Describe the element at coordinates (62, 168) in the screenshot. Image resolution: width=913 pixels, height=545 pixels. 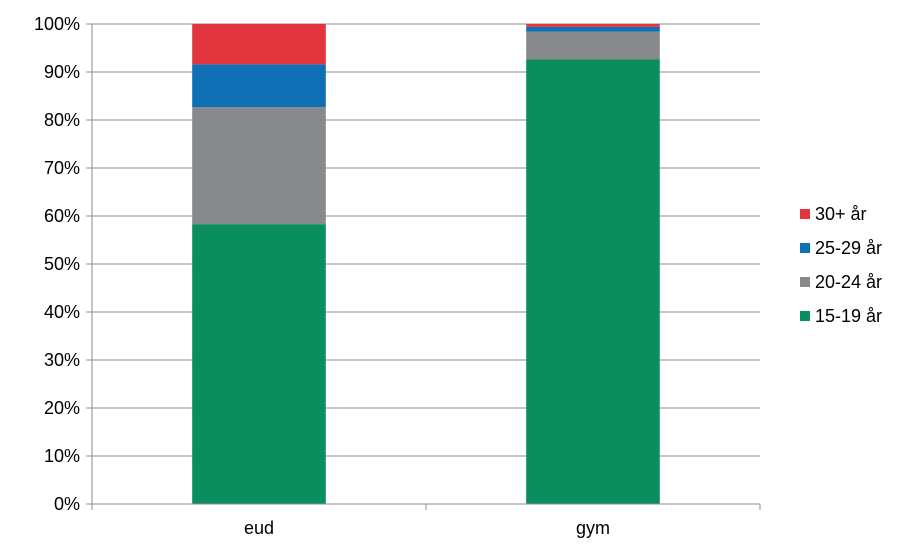
I see `y-tick-label: 70%` at that location.